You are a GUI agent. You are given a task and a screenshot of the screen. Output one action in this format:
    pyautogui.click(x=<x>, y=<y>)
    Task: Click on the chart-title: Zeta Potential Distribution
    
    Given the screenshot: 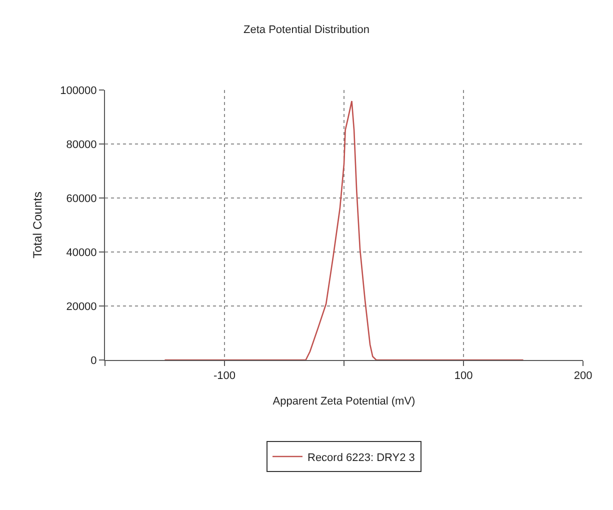 What is the action you would take?
    pyautogui.click(x=307, y=30)
    